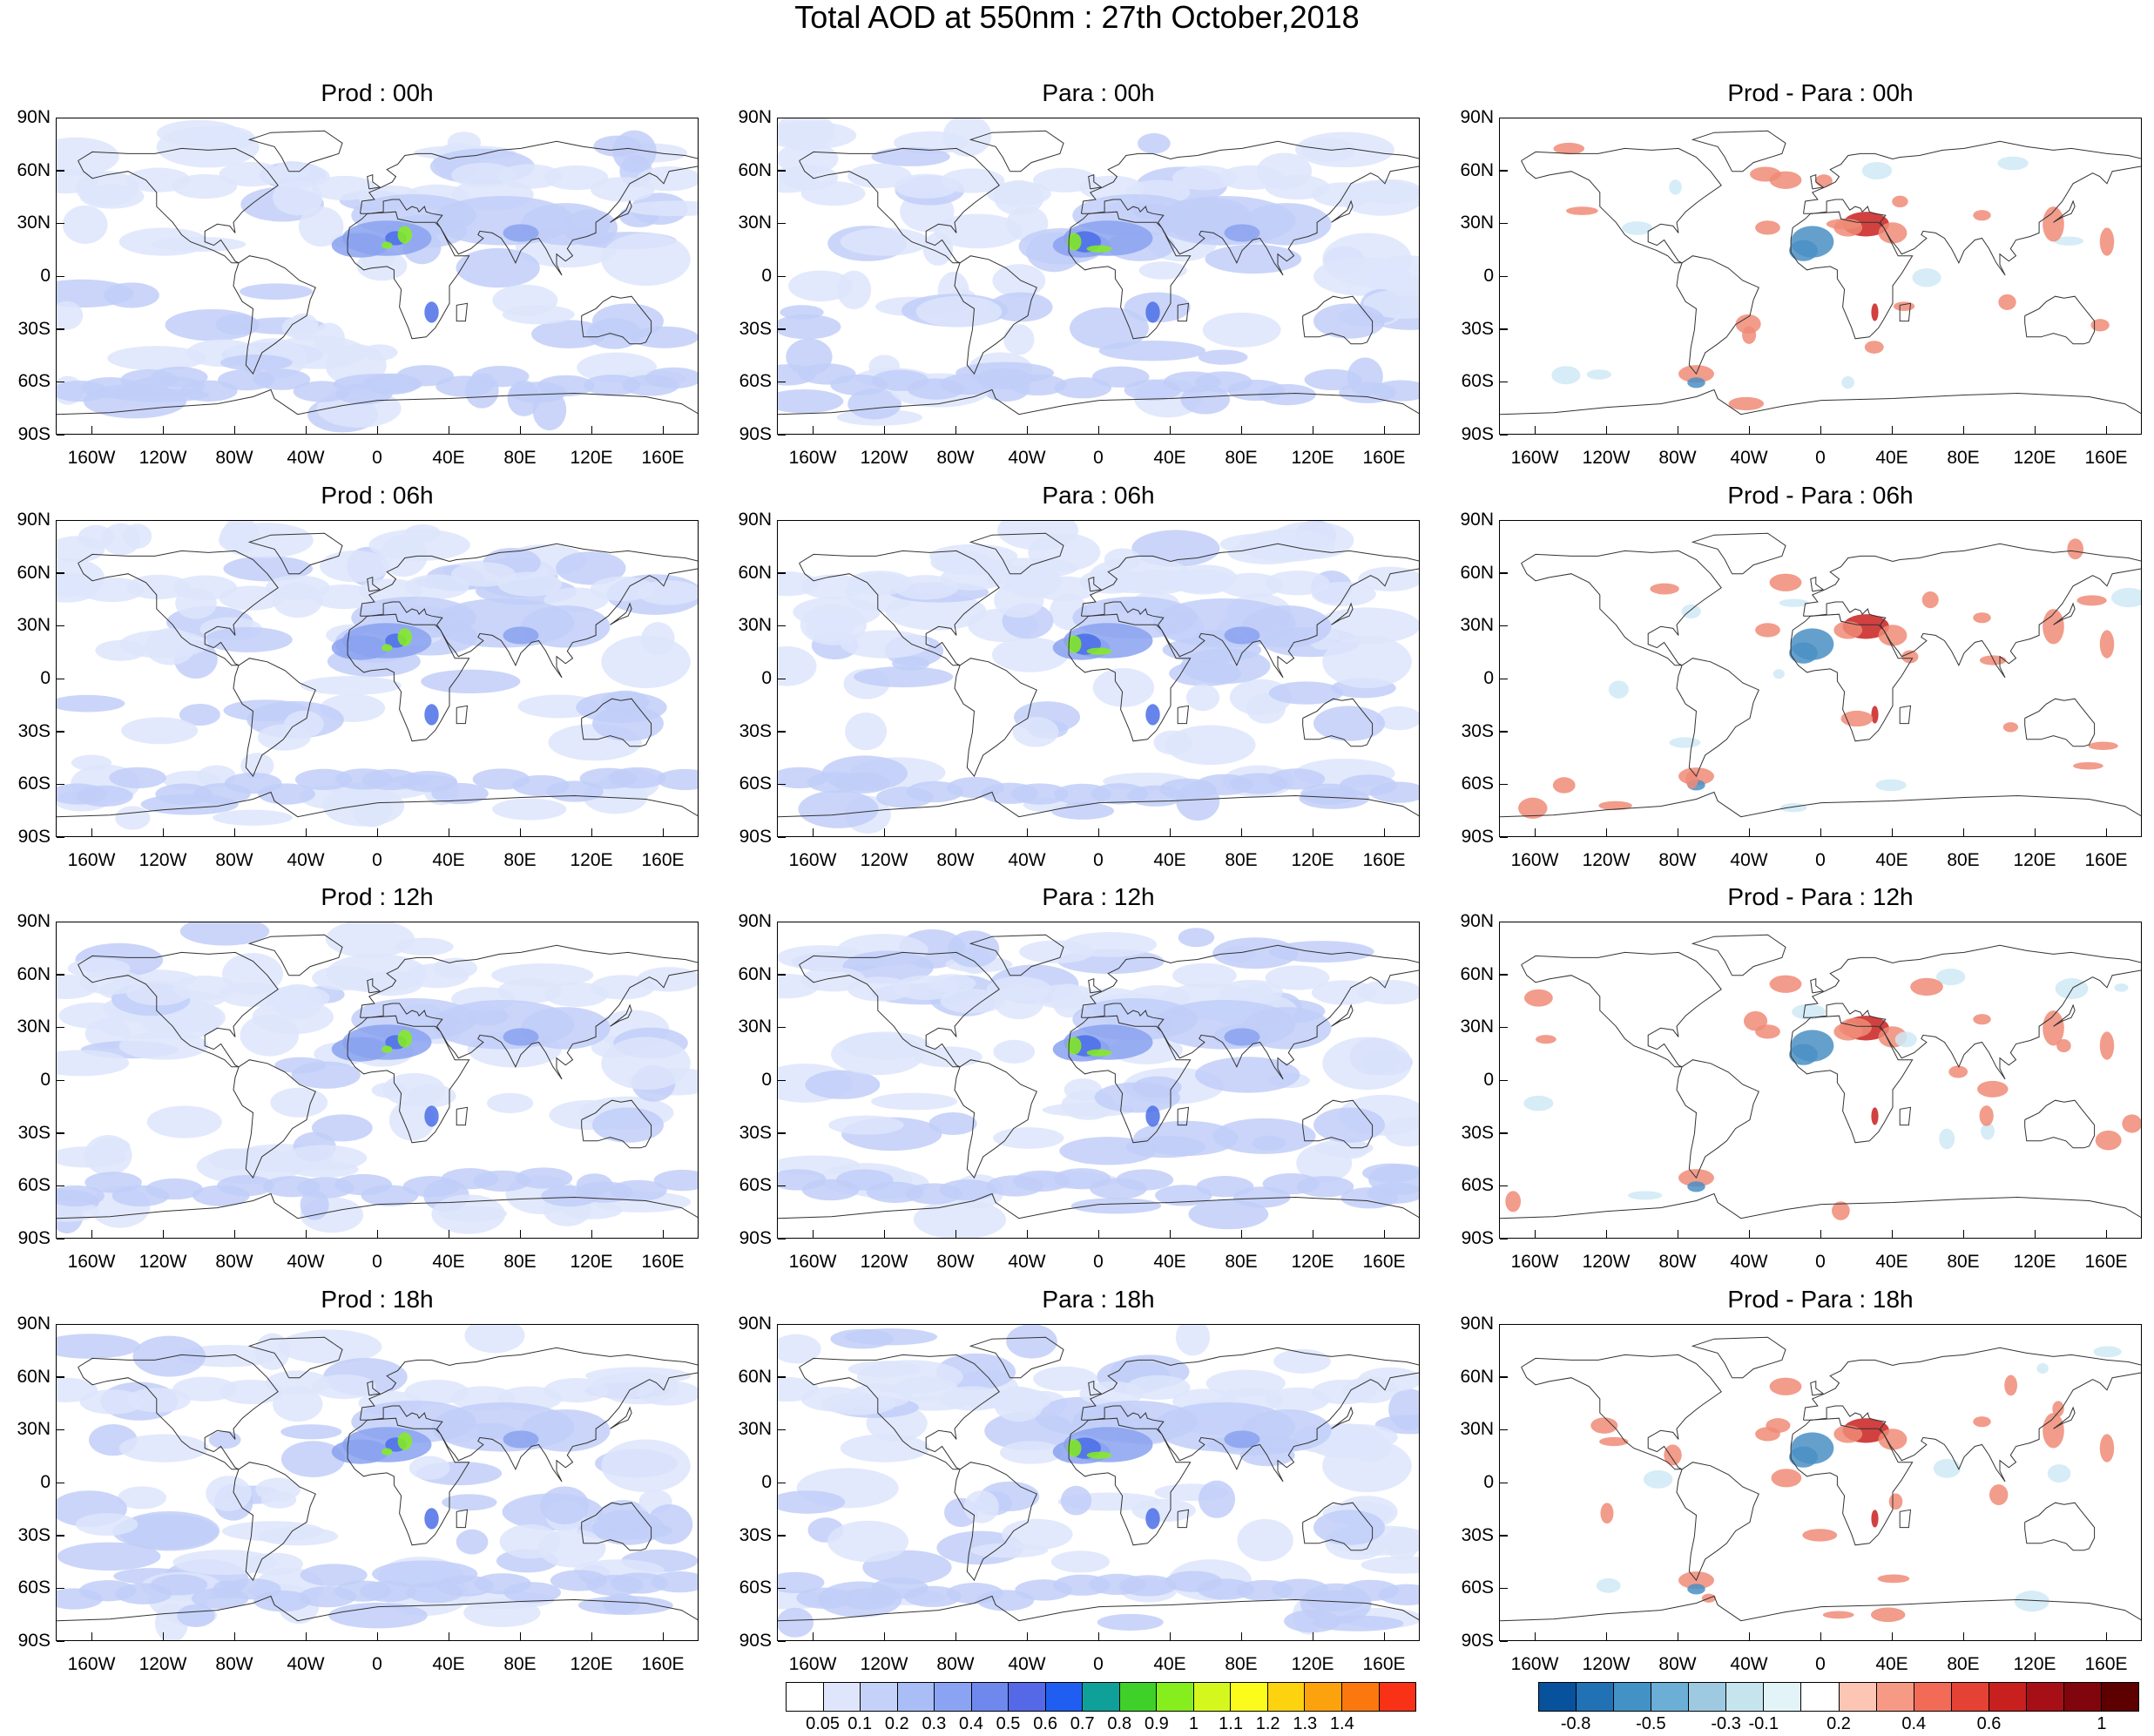 This screenshot has height=1736, width=2154. I want to click on lon-tick-label: 160W, so click(812, 860).